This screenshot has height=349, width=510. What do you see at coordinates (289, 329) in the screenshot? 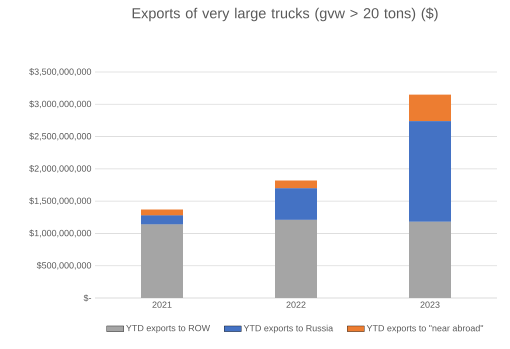
I see `legend-label: YTD exports to Russia` at bounding box center [289, 329].